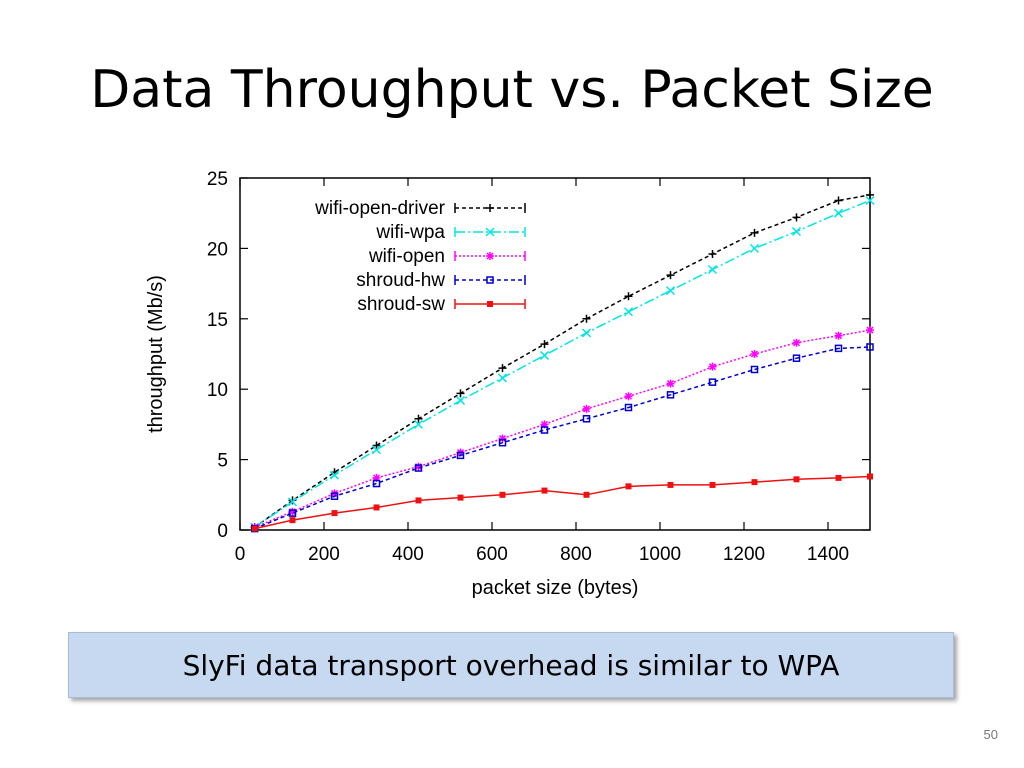 This screenshot has width=1024, height=768. I want to click on x-tick-label: 1000, so click(660, 554).